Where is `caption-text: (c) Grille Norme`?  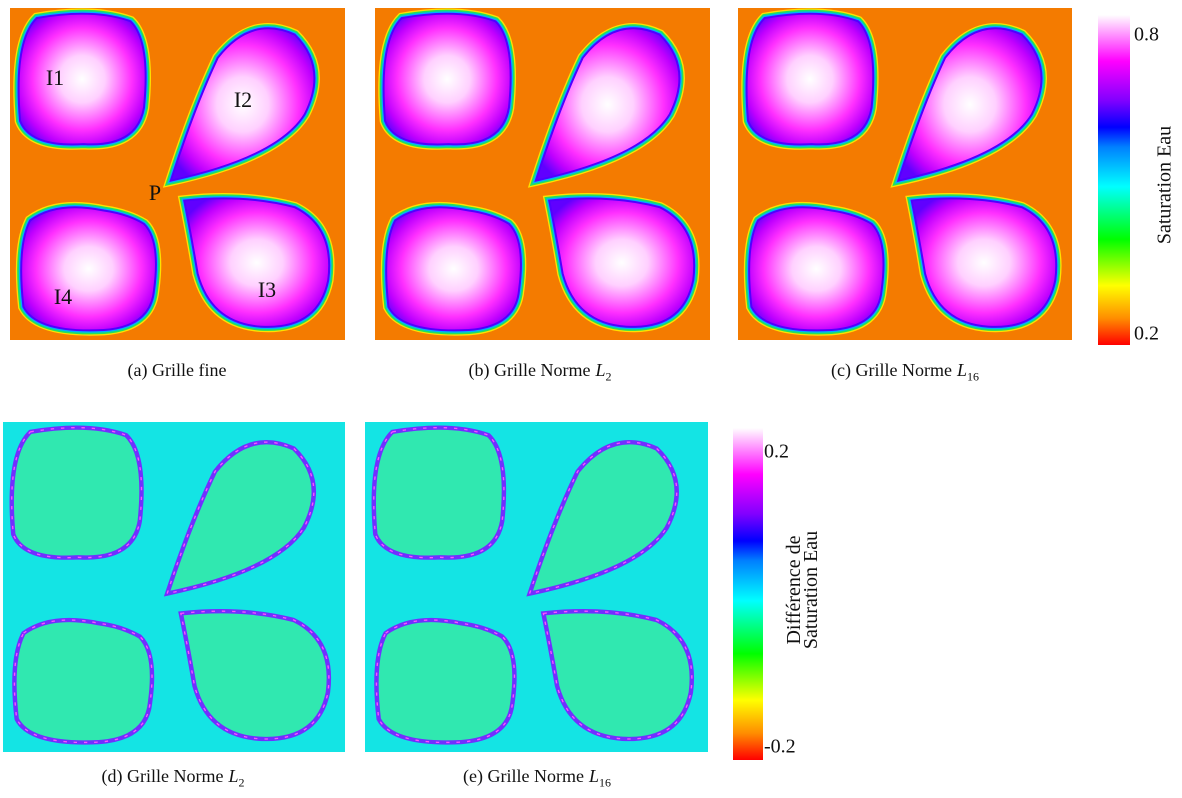
caption-text: (c) Grille Norme is located at coordinates (891, 370).